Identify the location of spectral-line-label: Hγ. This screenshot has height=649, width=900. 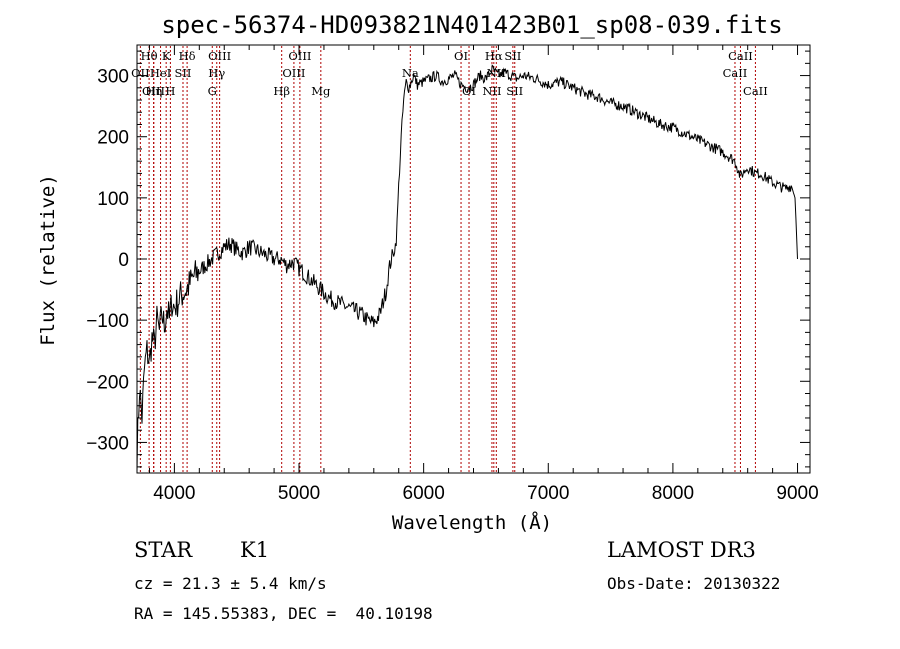
(216, 73).